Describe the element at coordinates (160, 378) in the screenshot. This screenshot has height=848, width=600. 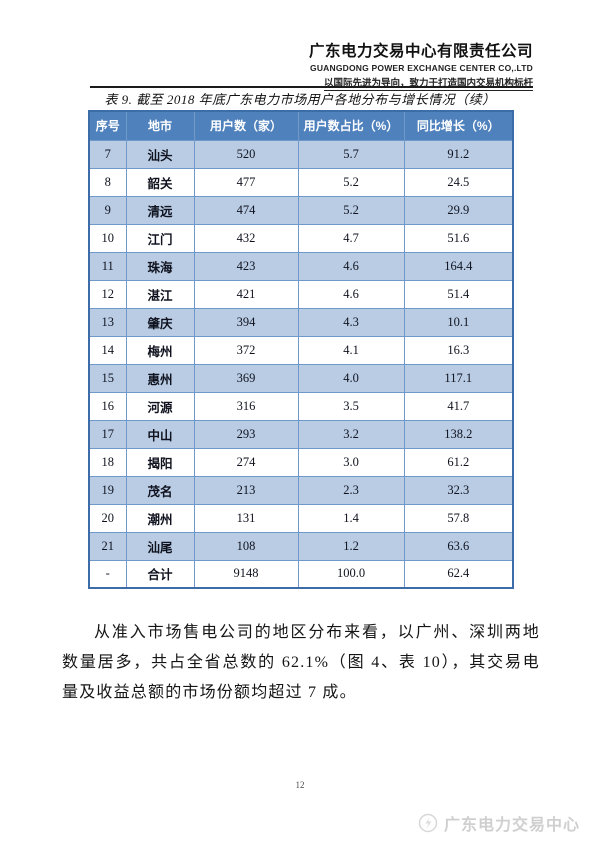
I see `city-cell: 惠州` at that location.